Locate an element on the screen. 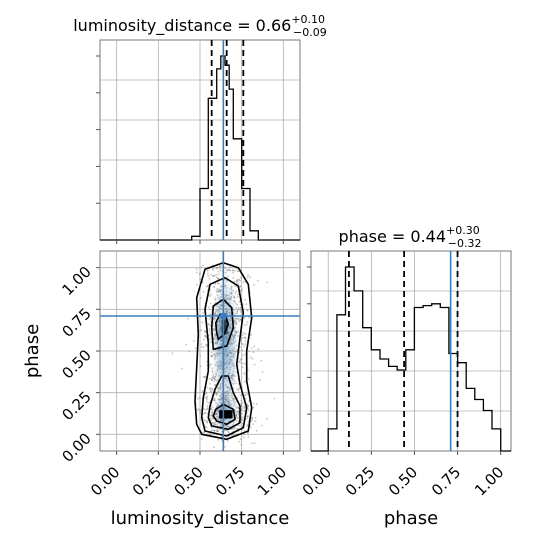 The height and width of the screenshot is (550, 550). x-tick-label-phase: 0.50 is located at coordinates (403, 481).